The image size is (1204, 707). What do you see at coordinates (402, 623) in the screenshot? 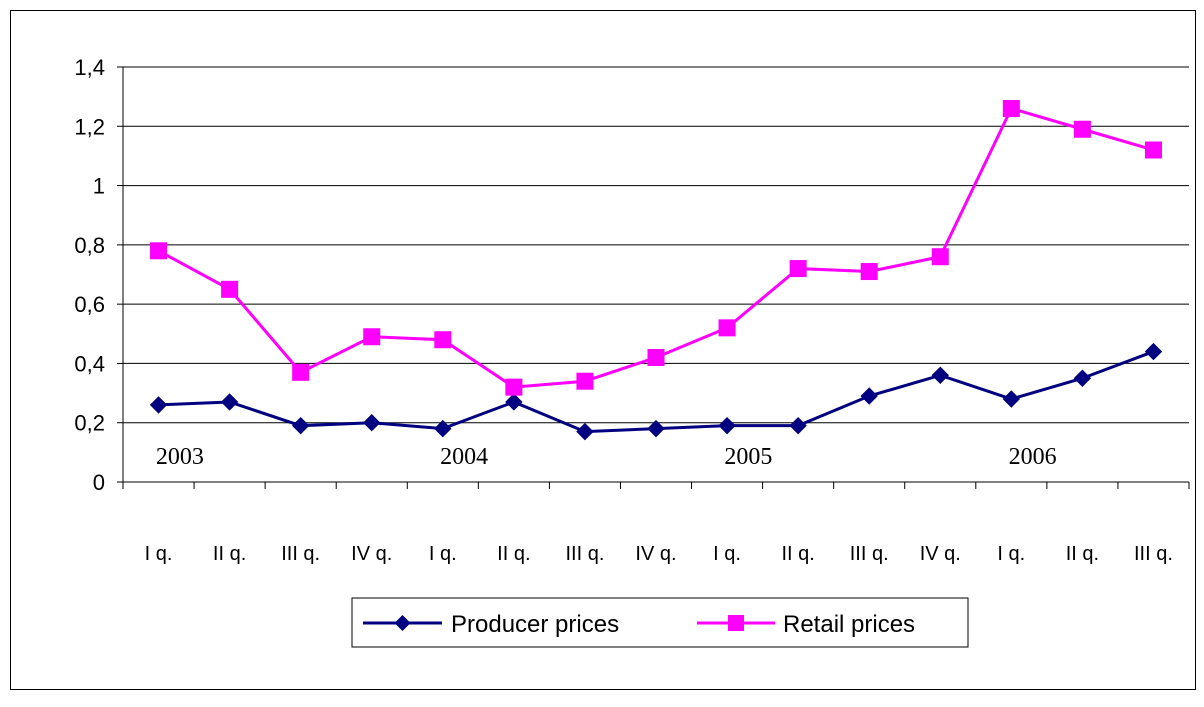
I see `legend-marker-diamond` at bounding box center [402, 623].